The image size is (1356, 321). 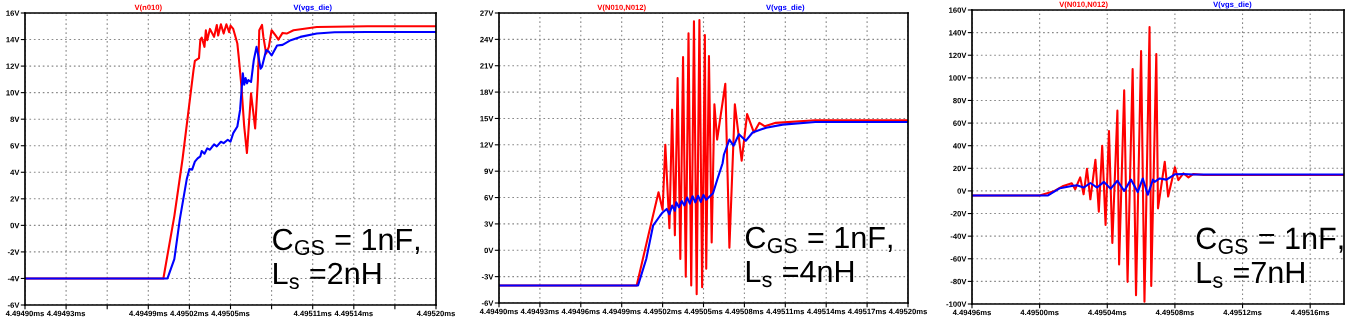 I want to click on text: C$_{GS}$ = 1nF, L$_{s}$ =7nH, so click(x=1269, y=257).